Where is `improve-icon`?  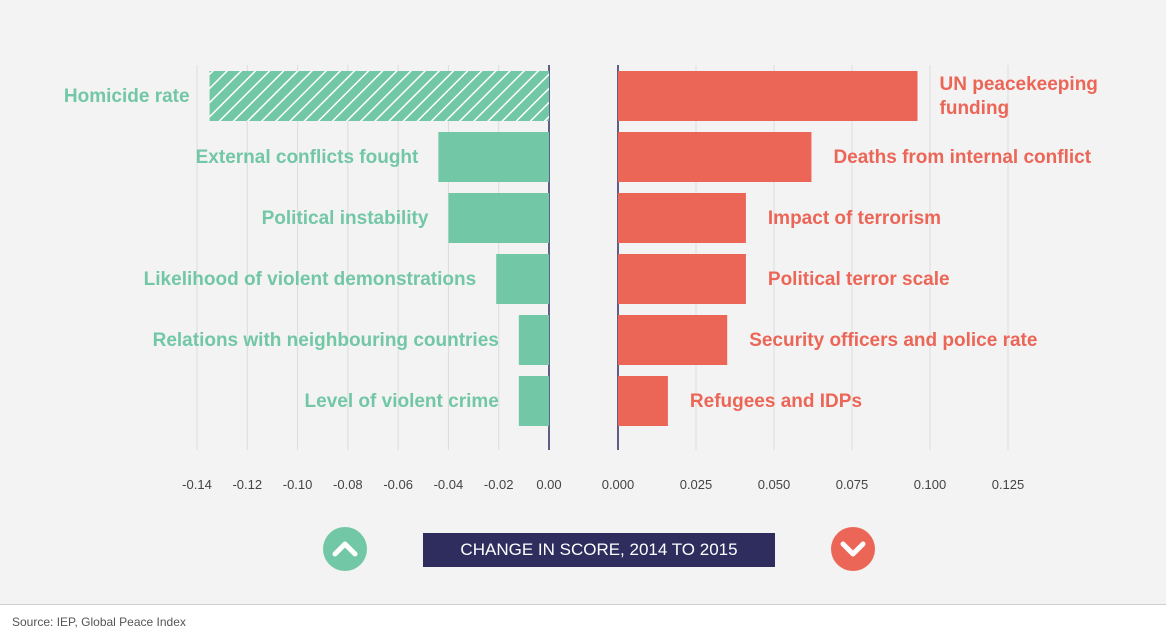
improve-icon is located at coordinates (345, 549).